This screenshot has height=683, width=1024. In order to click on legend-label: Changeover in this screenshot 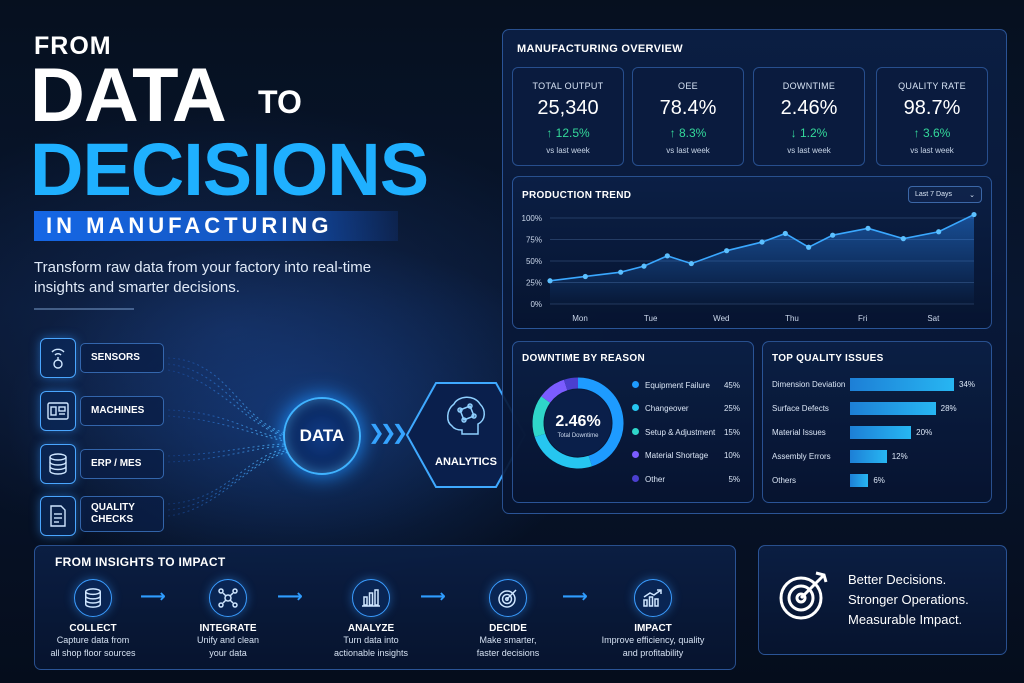, I will do `click(660, 408)`.